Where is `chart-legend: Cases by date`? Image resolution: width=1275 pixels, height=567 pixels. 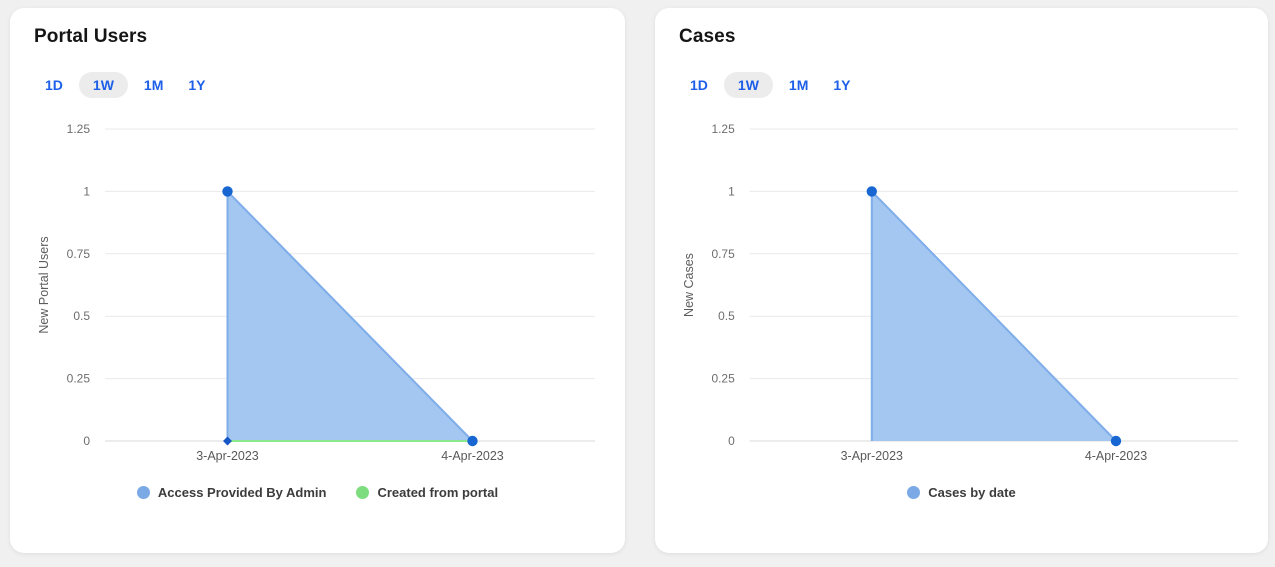 chart-legend: Cases by date is located at coordinates (961, 492).